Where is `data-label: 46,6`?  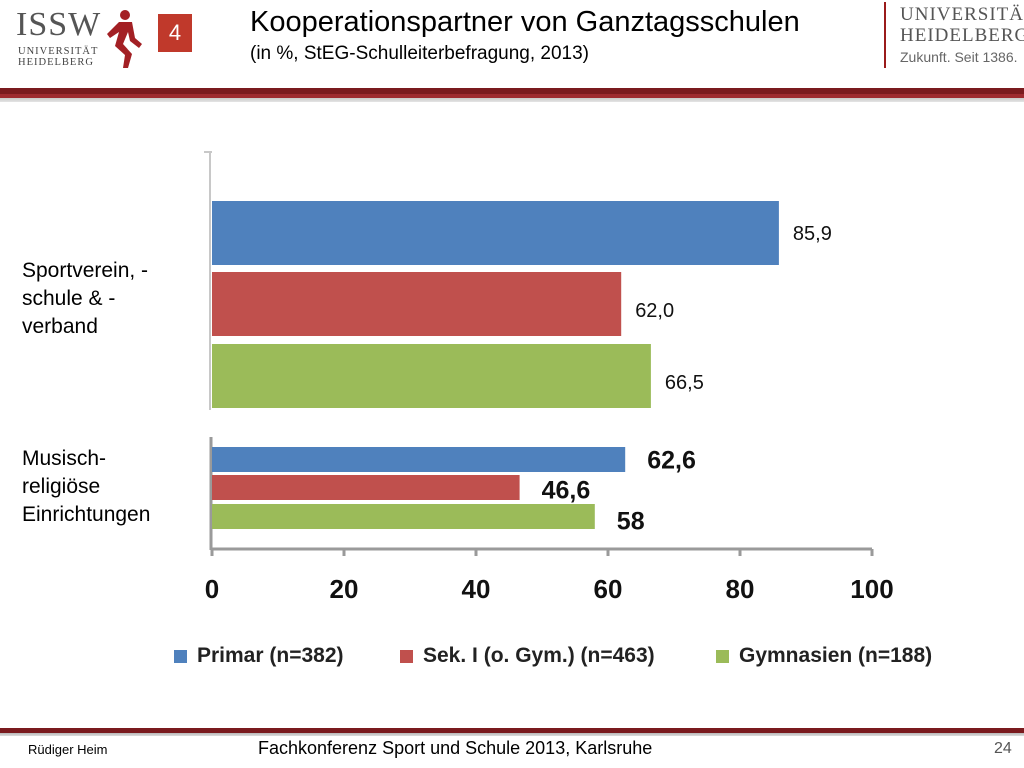
data-label: 46,6 is located at coordinates (566, 491).